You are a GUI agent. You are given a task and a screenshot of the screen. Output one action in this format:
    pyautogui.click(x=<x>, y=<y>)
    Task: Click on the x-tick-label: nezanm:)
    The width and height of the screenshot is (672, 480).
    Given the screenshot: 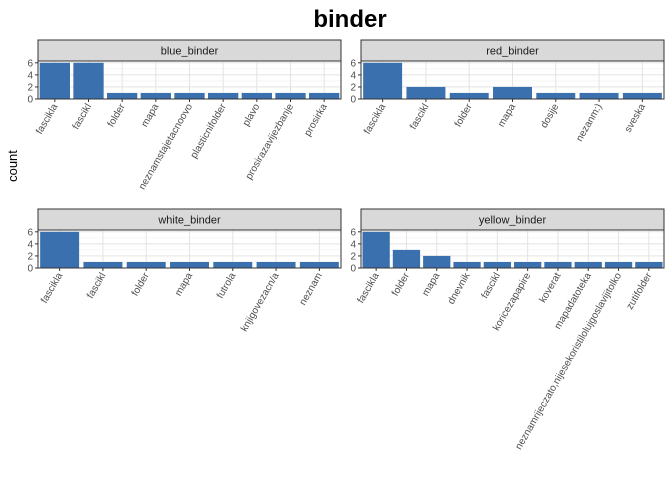 What is the action you would take?
    pyautogui.click(x=589, y=123)
    